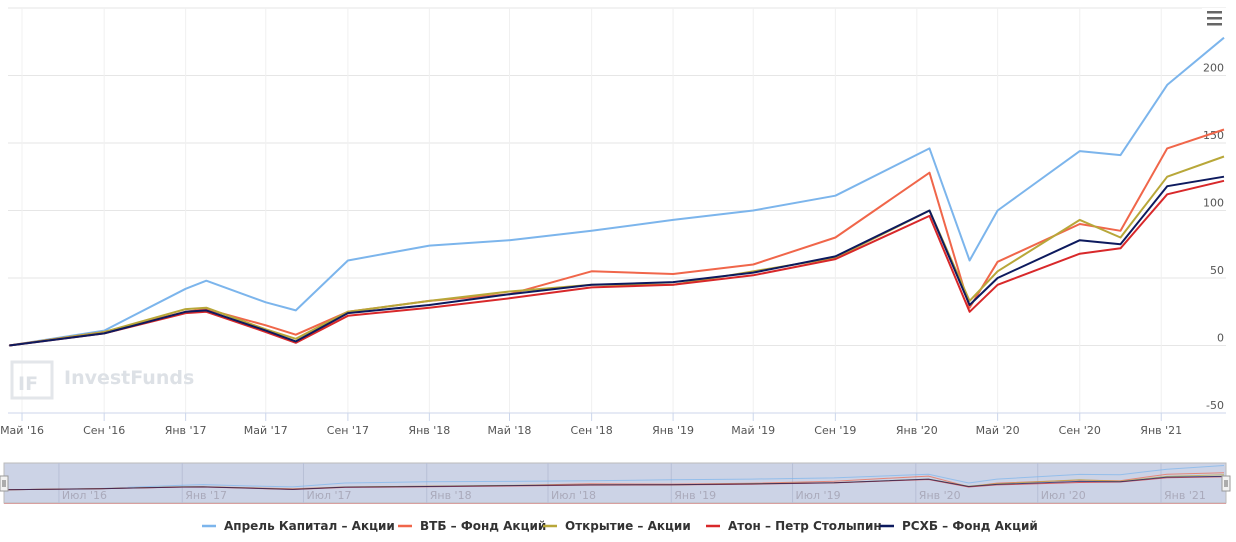 Image resolution: width=1236 pixels, height=542 pixels. I want to click on y-tick-label: 100, so click(1213, 203).